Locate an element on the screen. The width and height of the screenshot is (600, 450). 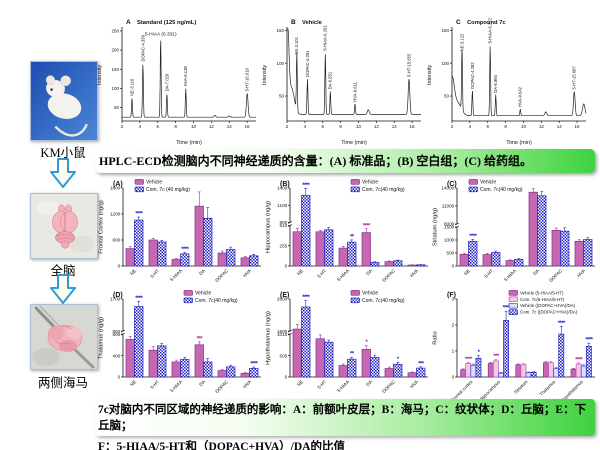
svg-text: Hippocampus is located at coordinates (490, 389).